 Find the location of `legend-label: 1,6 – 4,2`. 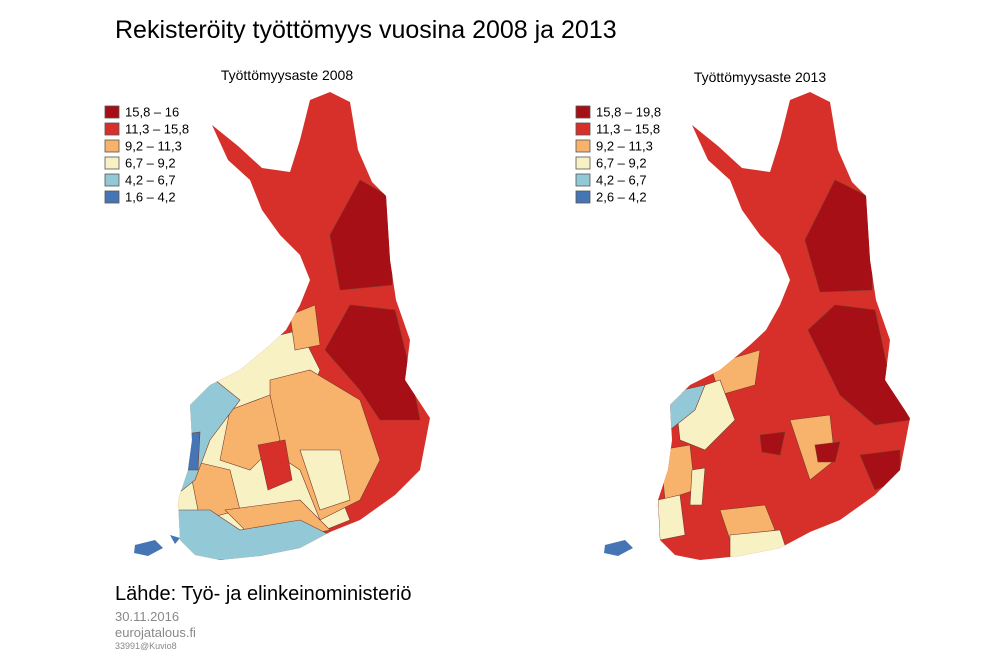

legend-label: 1,6 – 4,2 is located at coordinates (150, 196).